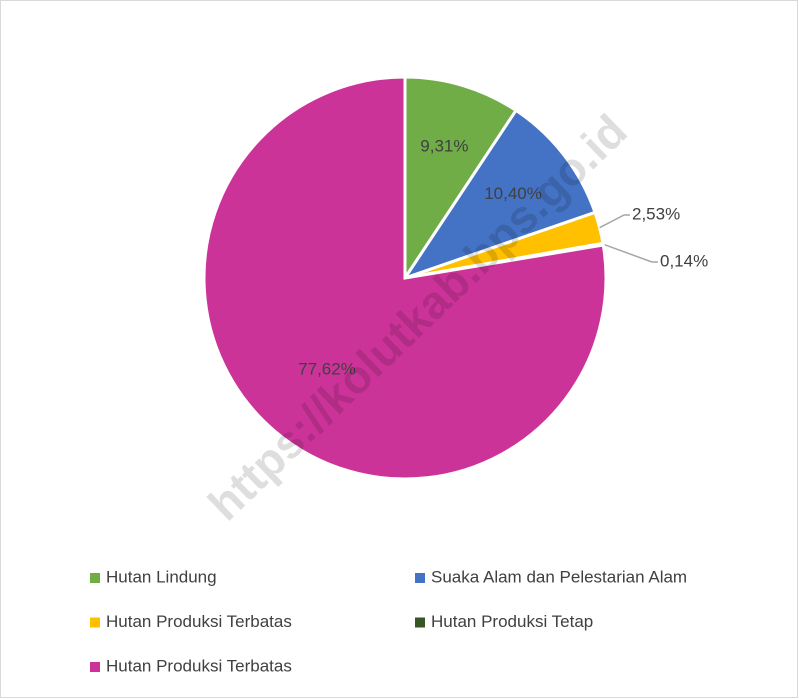 This screenshot has height=699, width=799. Describe the element at coordinates (559, 576) in the screenshot. I see `legend-label: Suaka Alam dan Pelestarian Alam` at that location.